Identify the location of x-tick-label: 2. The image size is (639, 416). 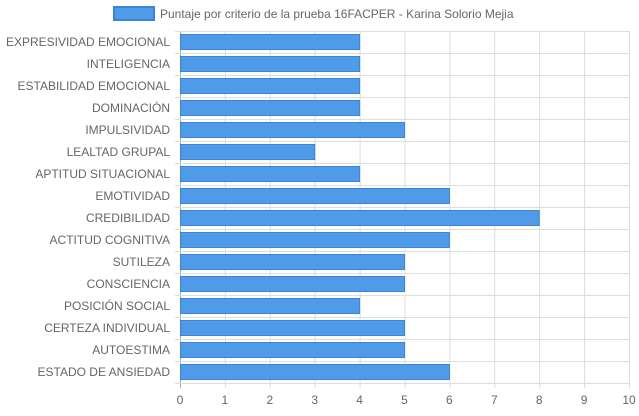
(269, 400).